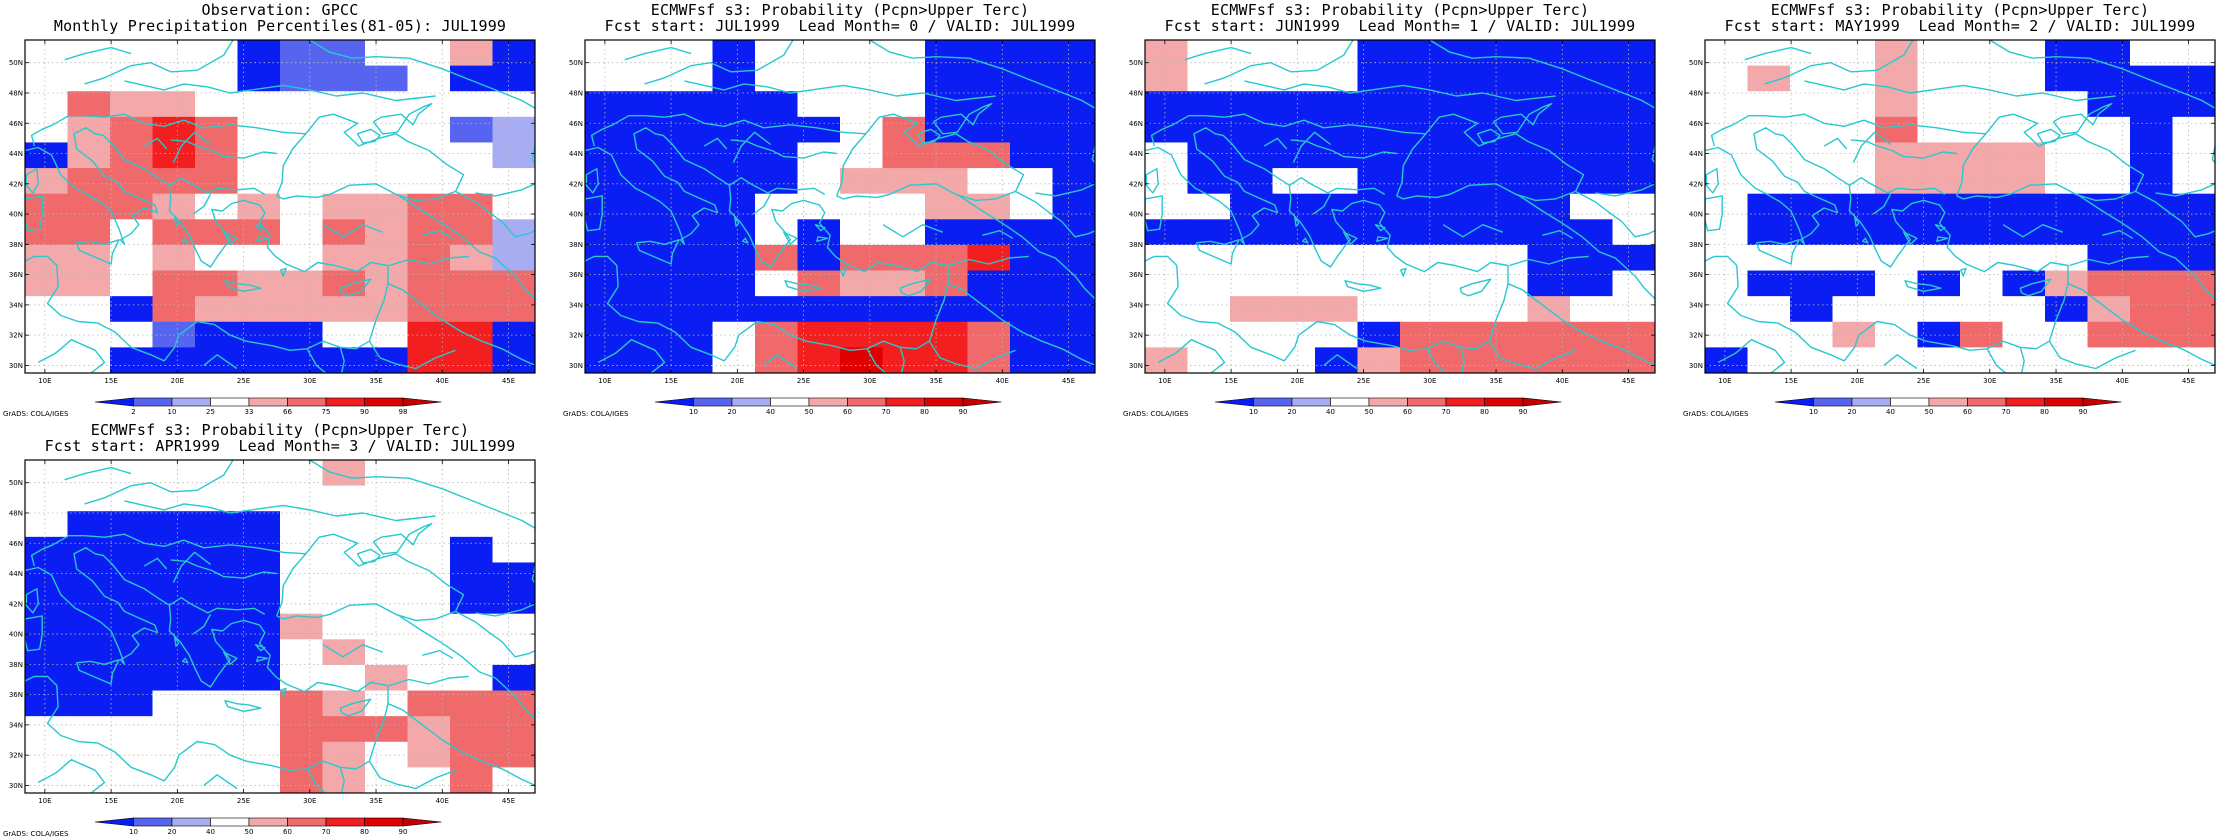 This screenshot has height=840, width=2240. I want to click on lat-tick-label: 48N, so click(1136, 93).